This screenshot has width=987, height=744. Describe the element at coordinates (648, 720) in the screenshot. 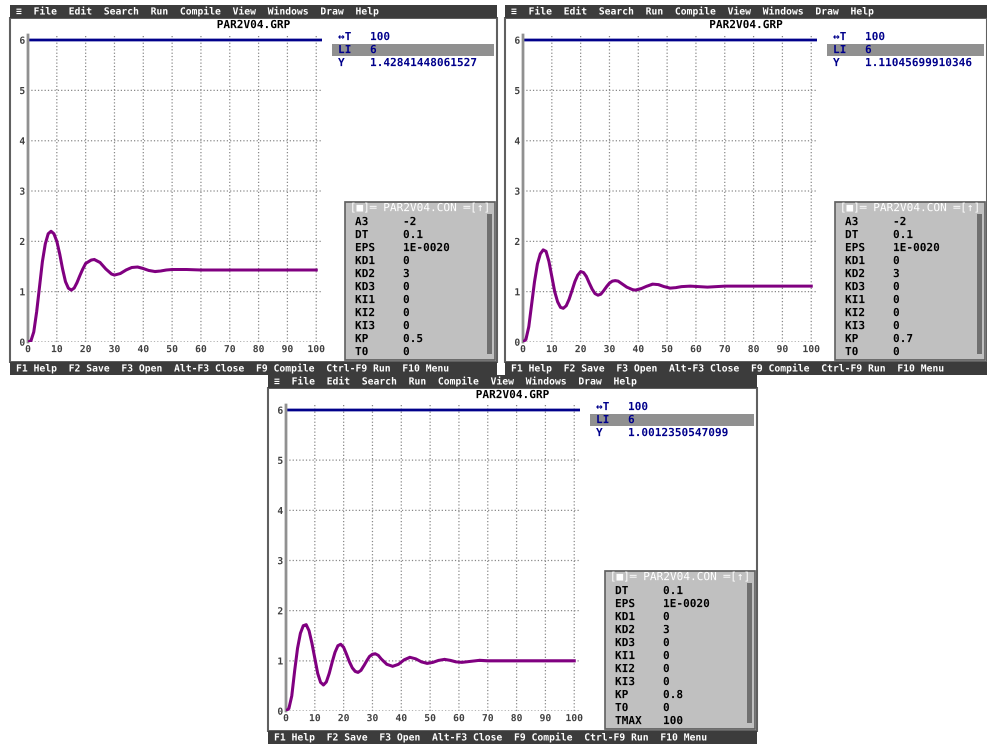

I see `text: TMAX 100` at that location.